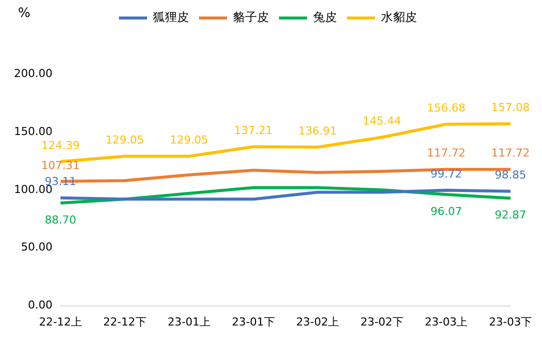  Describe the element at coordinates (382, 121) in the screenshot. I see `data-label: 145.44` at that location.